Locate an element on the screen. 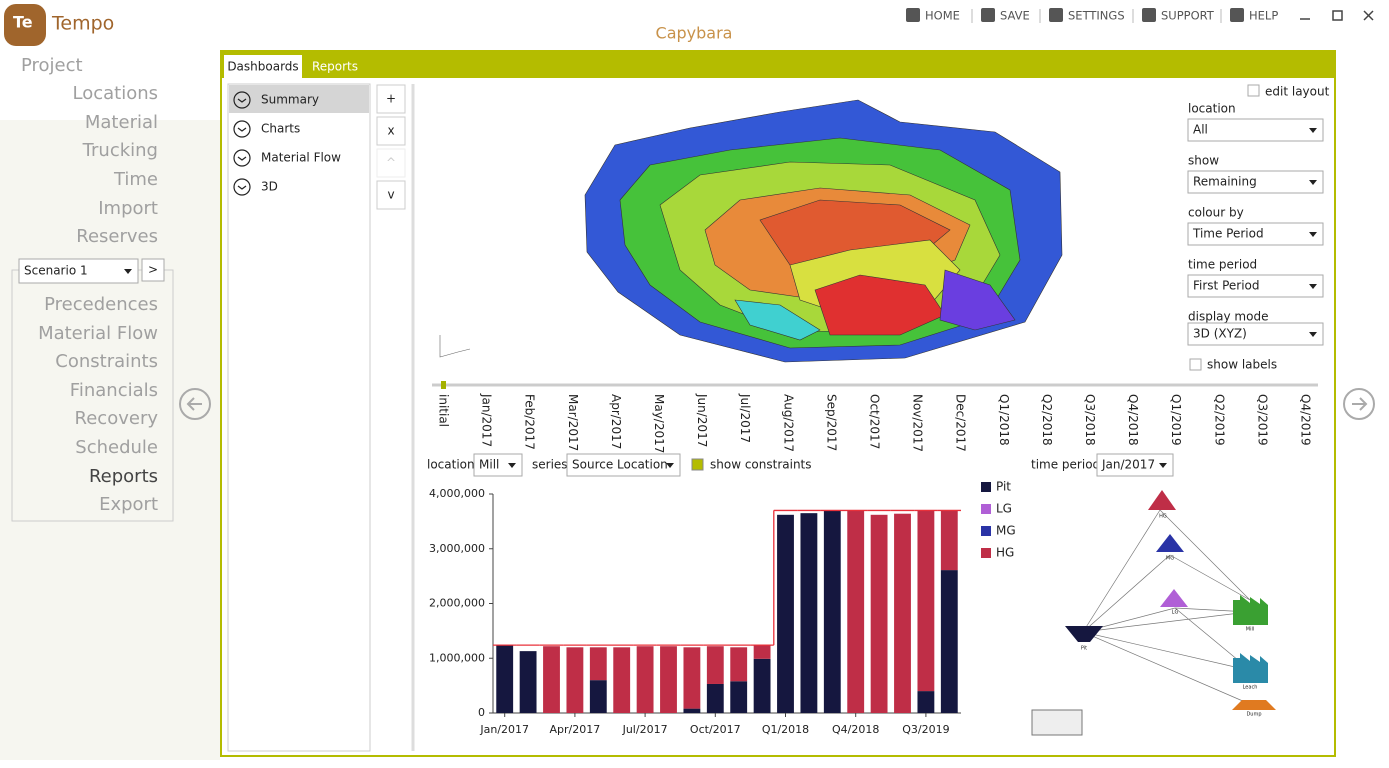 The image size is (1389, 768). timeline-label: Mar/2017 is located at coordinates (573, 422).